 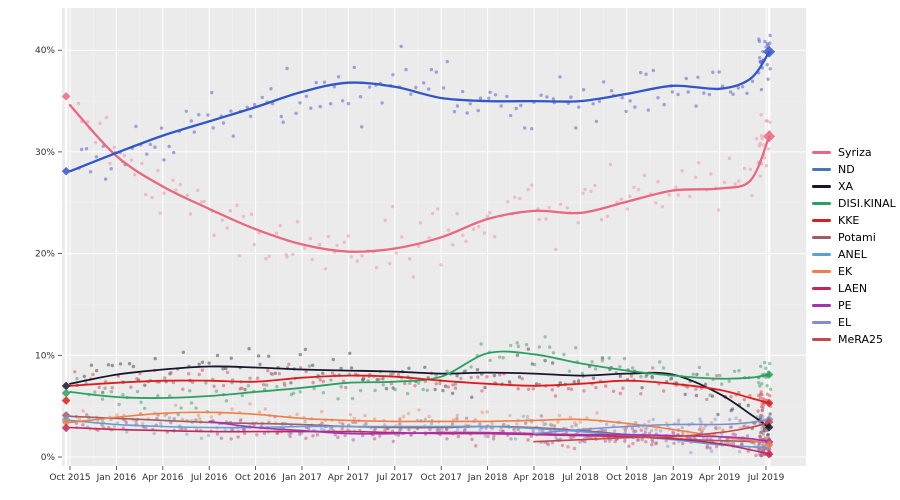 What do you see at coordinates (769, 444) in the screenshot?
I see `election-diamond-EK` at bounding box center [769, 444].